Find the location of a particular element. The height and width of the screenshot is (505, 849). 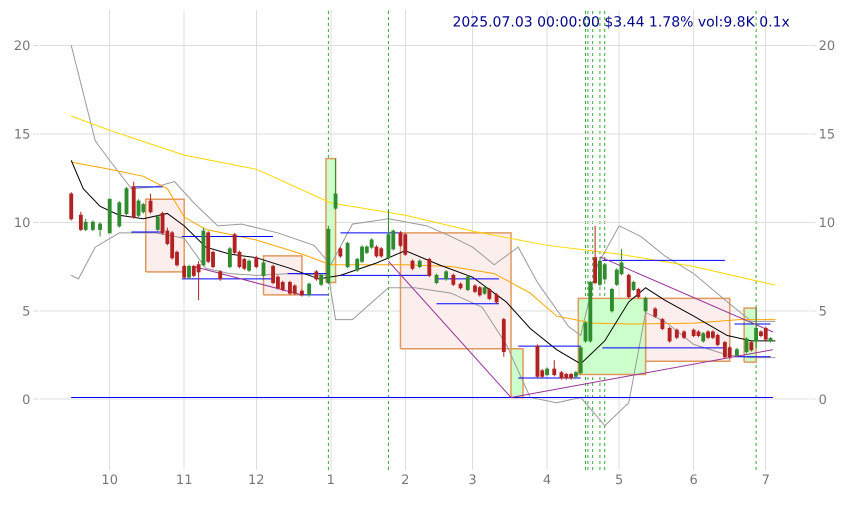

y-tick-label: 5 is located at coordinates (26, 312).